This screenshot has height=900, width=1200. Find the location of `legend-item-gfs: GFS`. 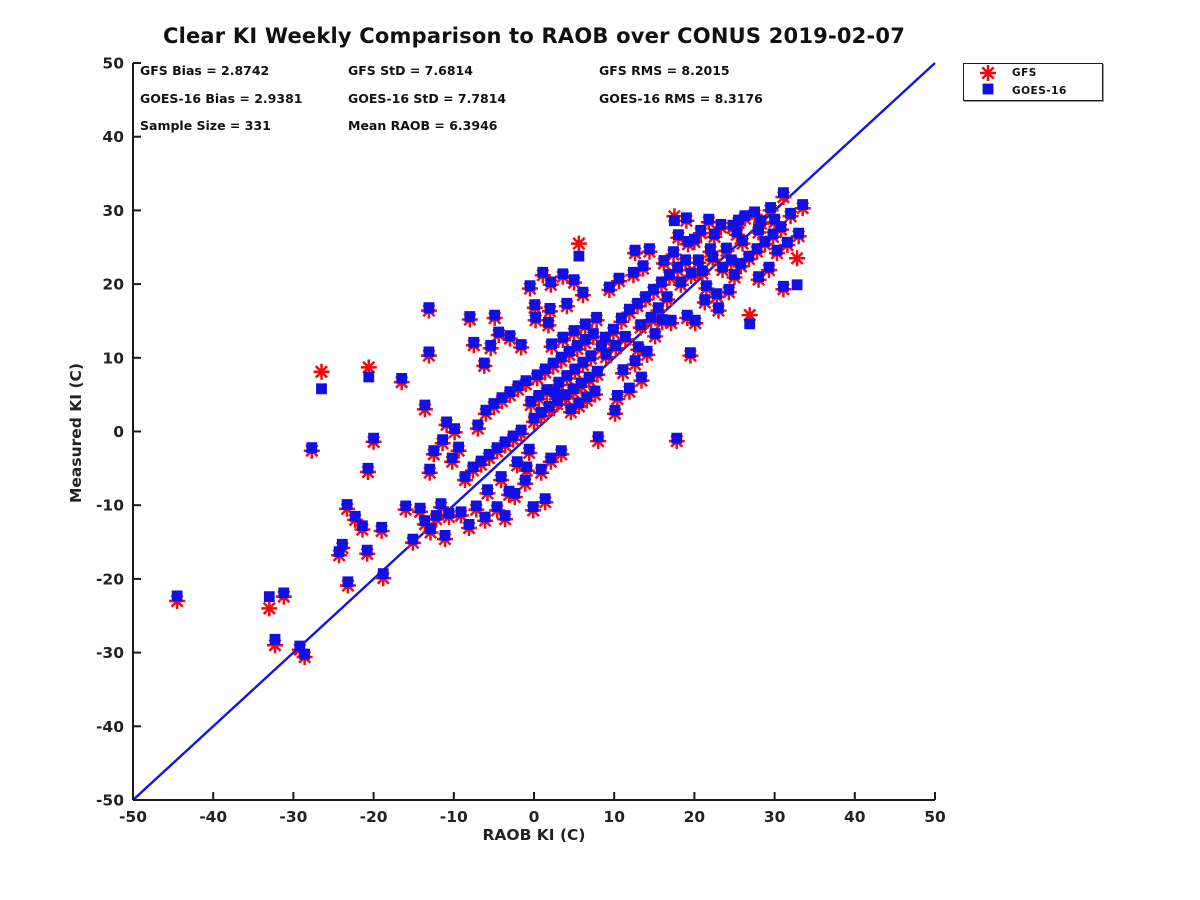

legend-item-gfs: GFS is located at coordinates (1033, 73).